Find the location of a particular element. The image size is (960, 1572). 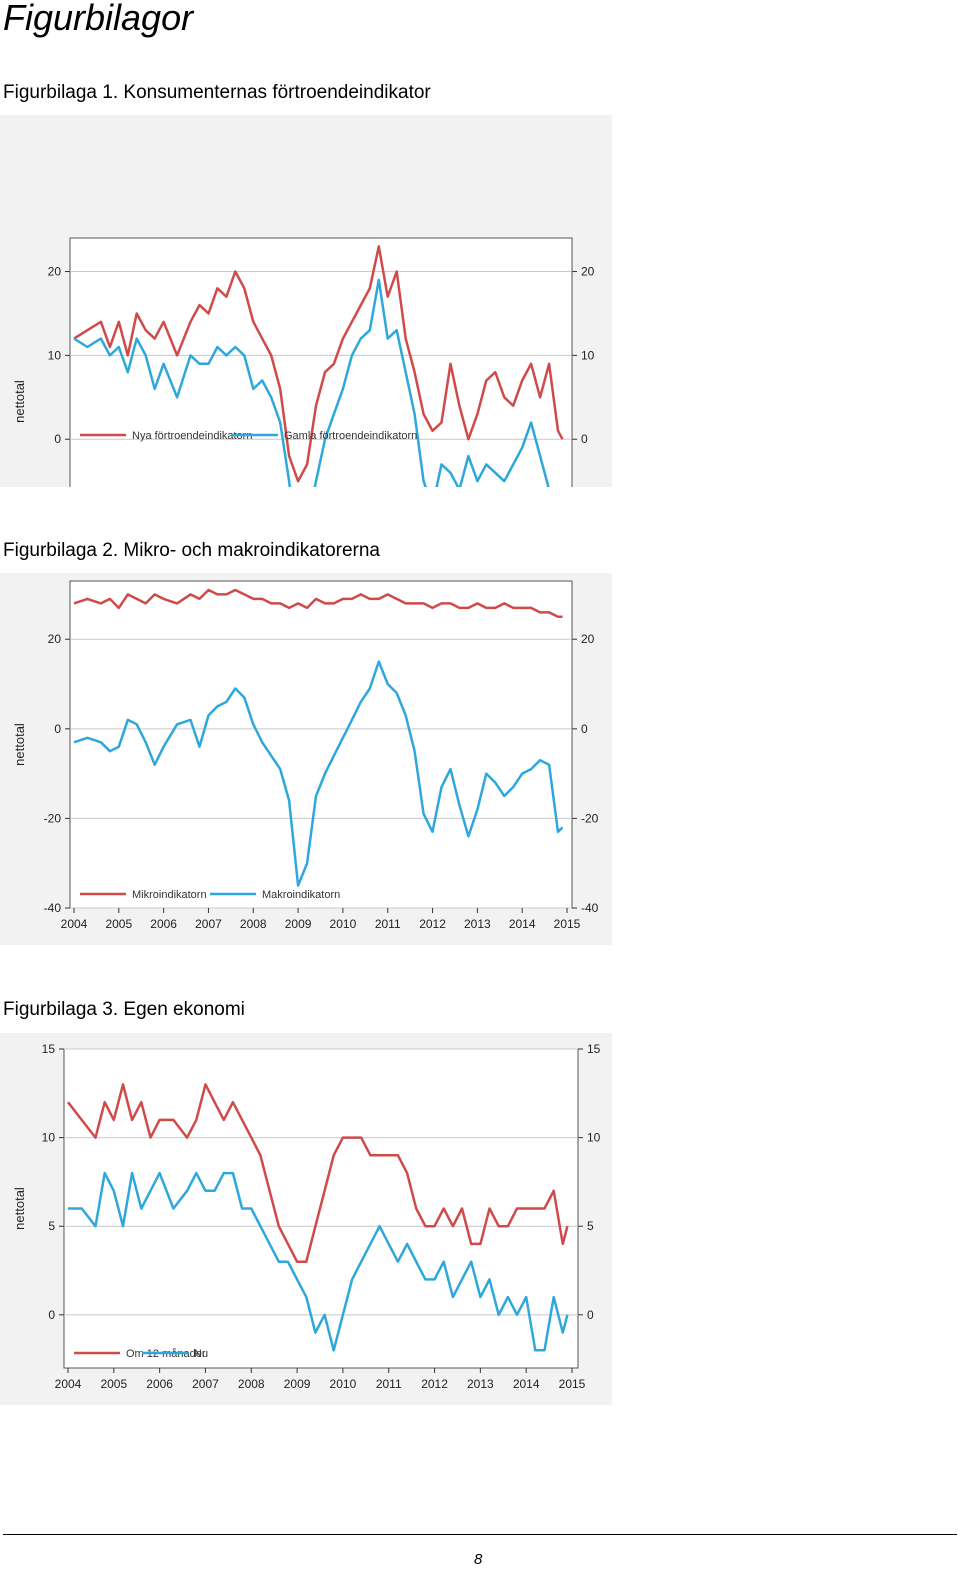

legend-label-2: Gamla förtroendeindikatorn is located at coordinates (350, 436).